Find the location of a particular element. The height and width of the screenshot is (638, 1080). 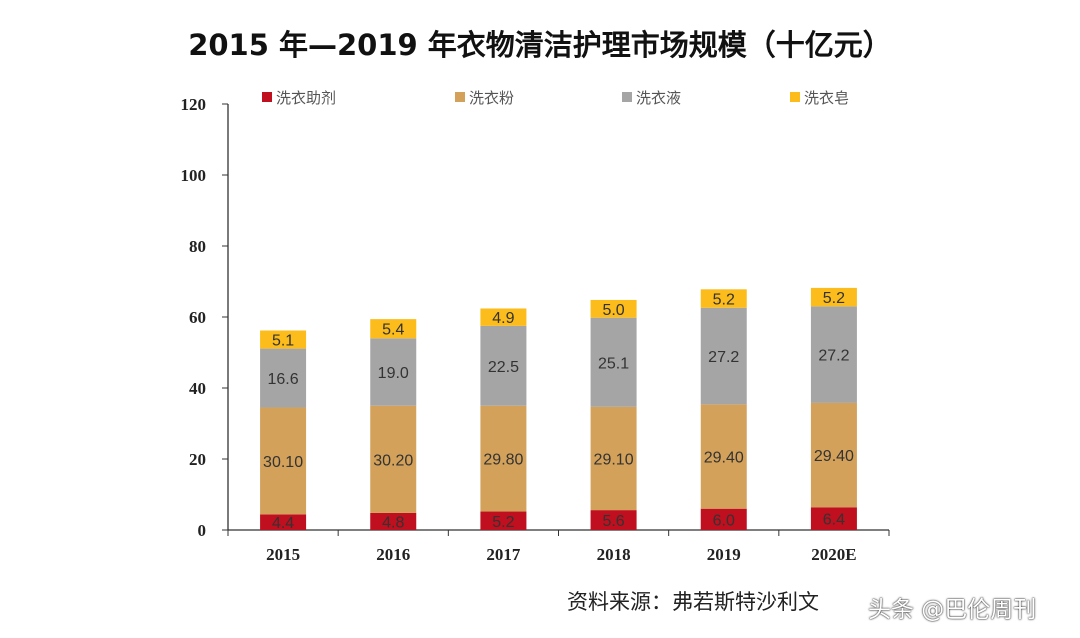

x-tick-label: 2015 is located at coordinates (283, 554).